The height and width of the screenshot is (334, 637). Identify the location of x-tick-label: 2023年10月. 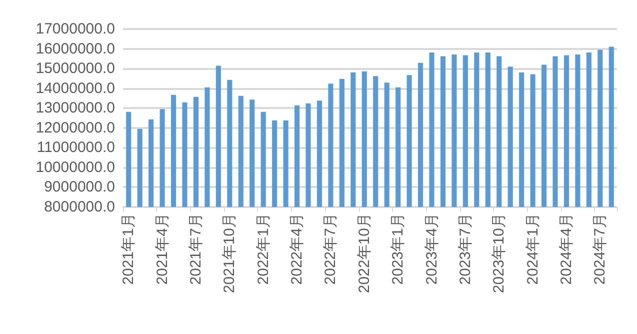
(499, 253).